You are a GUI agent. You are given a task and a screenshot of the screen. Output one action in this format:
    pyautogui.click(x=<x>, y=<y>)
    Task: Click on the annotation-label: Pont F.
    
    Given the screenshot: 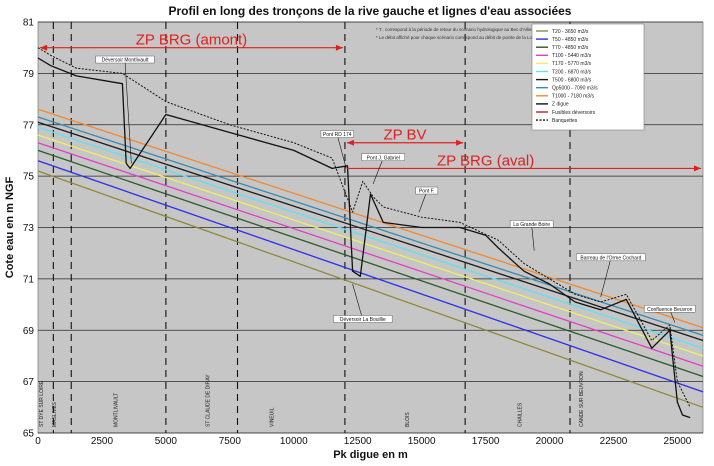 What is the action you would take?
    pyautogui.click(x=427, y=192)
    